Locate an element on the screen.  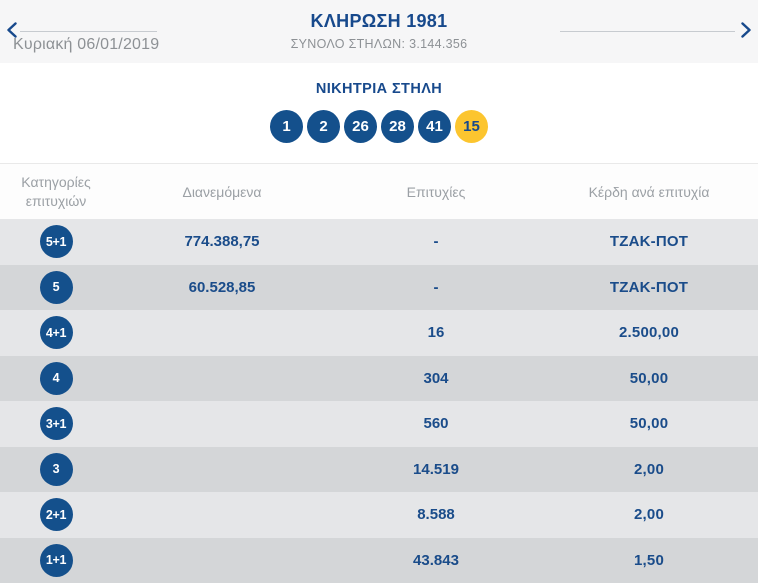
chevron-left-icon is located at coordinates (12, 30).